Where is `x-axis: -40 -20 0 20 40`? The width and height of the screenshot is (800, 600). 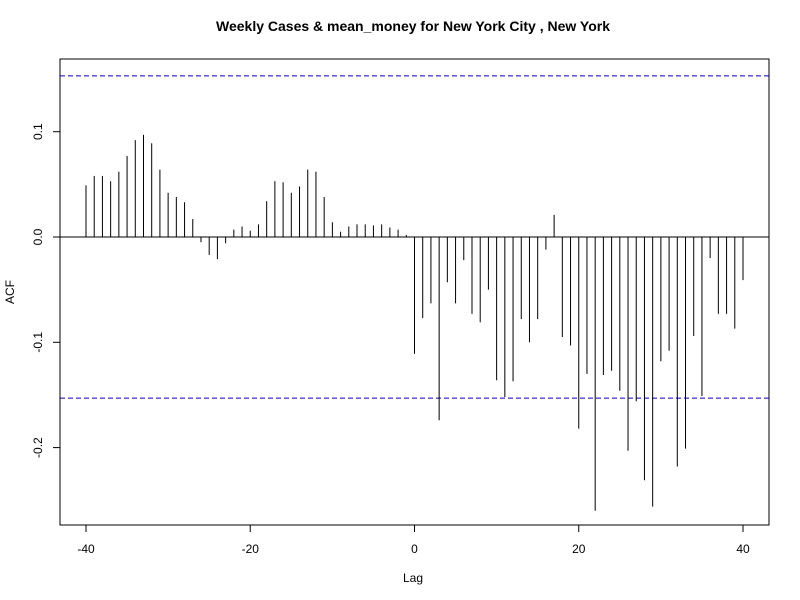
x-axis: -40 -20 0 20 40 is located at coordinates (413, 540).